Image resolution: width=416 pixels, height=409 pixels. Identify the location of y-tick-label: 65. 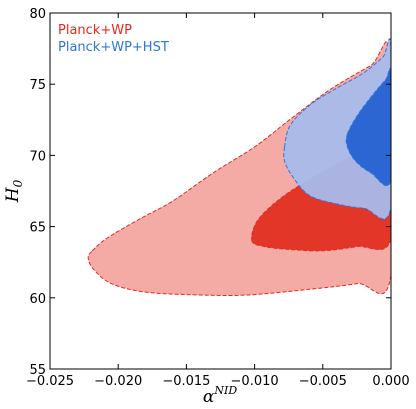
(37, 228).